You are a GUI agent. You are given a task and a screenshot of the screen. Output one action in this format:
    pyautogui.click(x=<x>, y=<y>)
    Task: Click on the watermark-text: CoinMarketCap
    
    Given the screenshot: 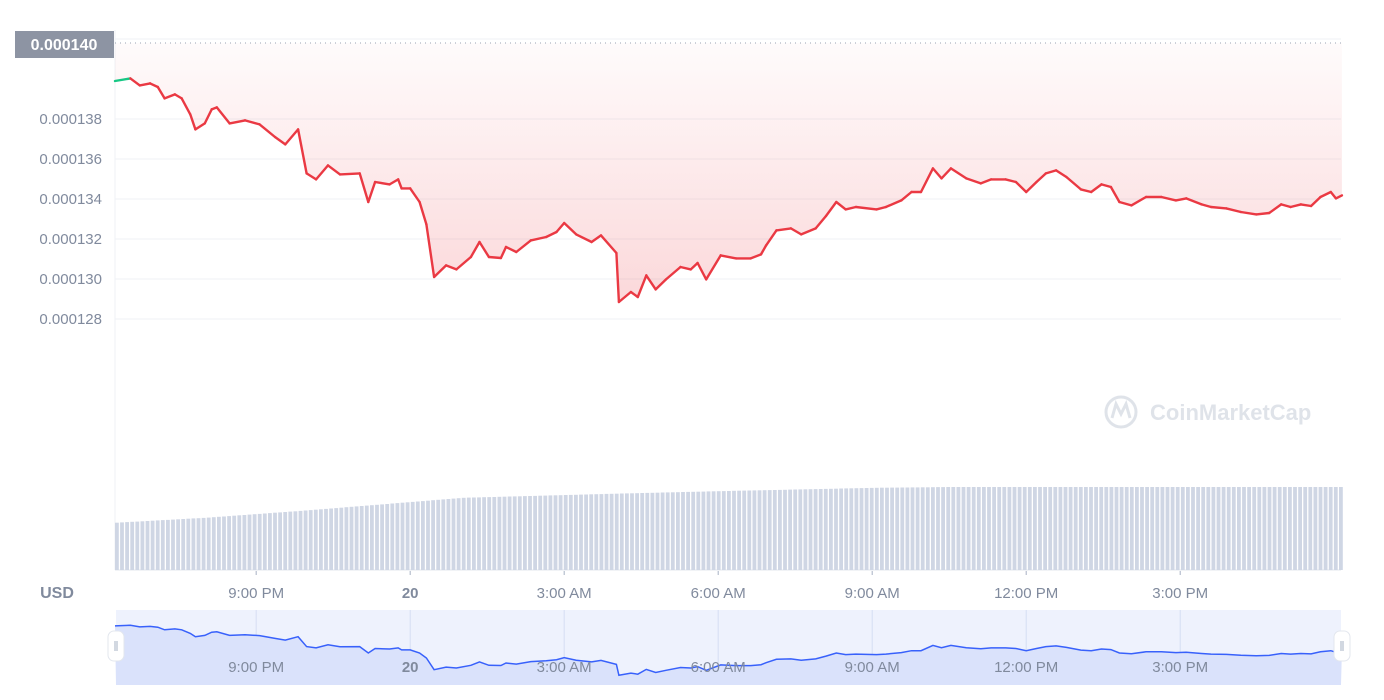 What is the action you would take?
    pyautogui.click(x=1230, y=412)
    